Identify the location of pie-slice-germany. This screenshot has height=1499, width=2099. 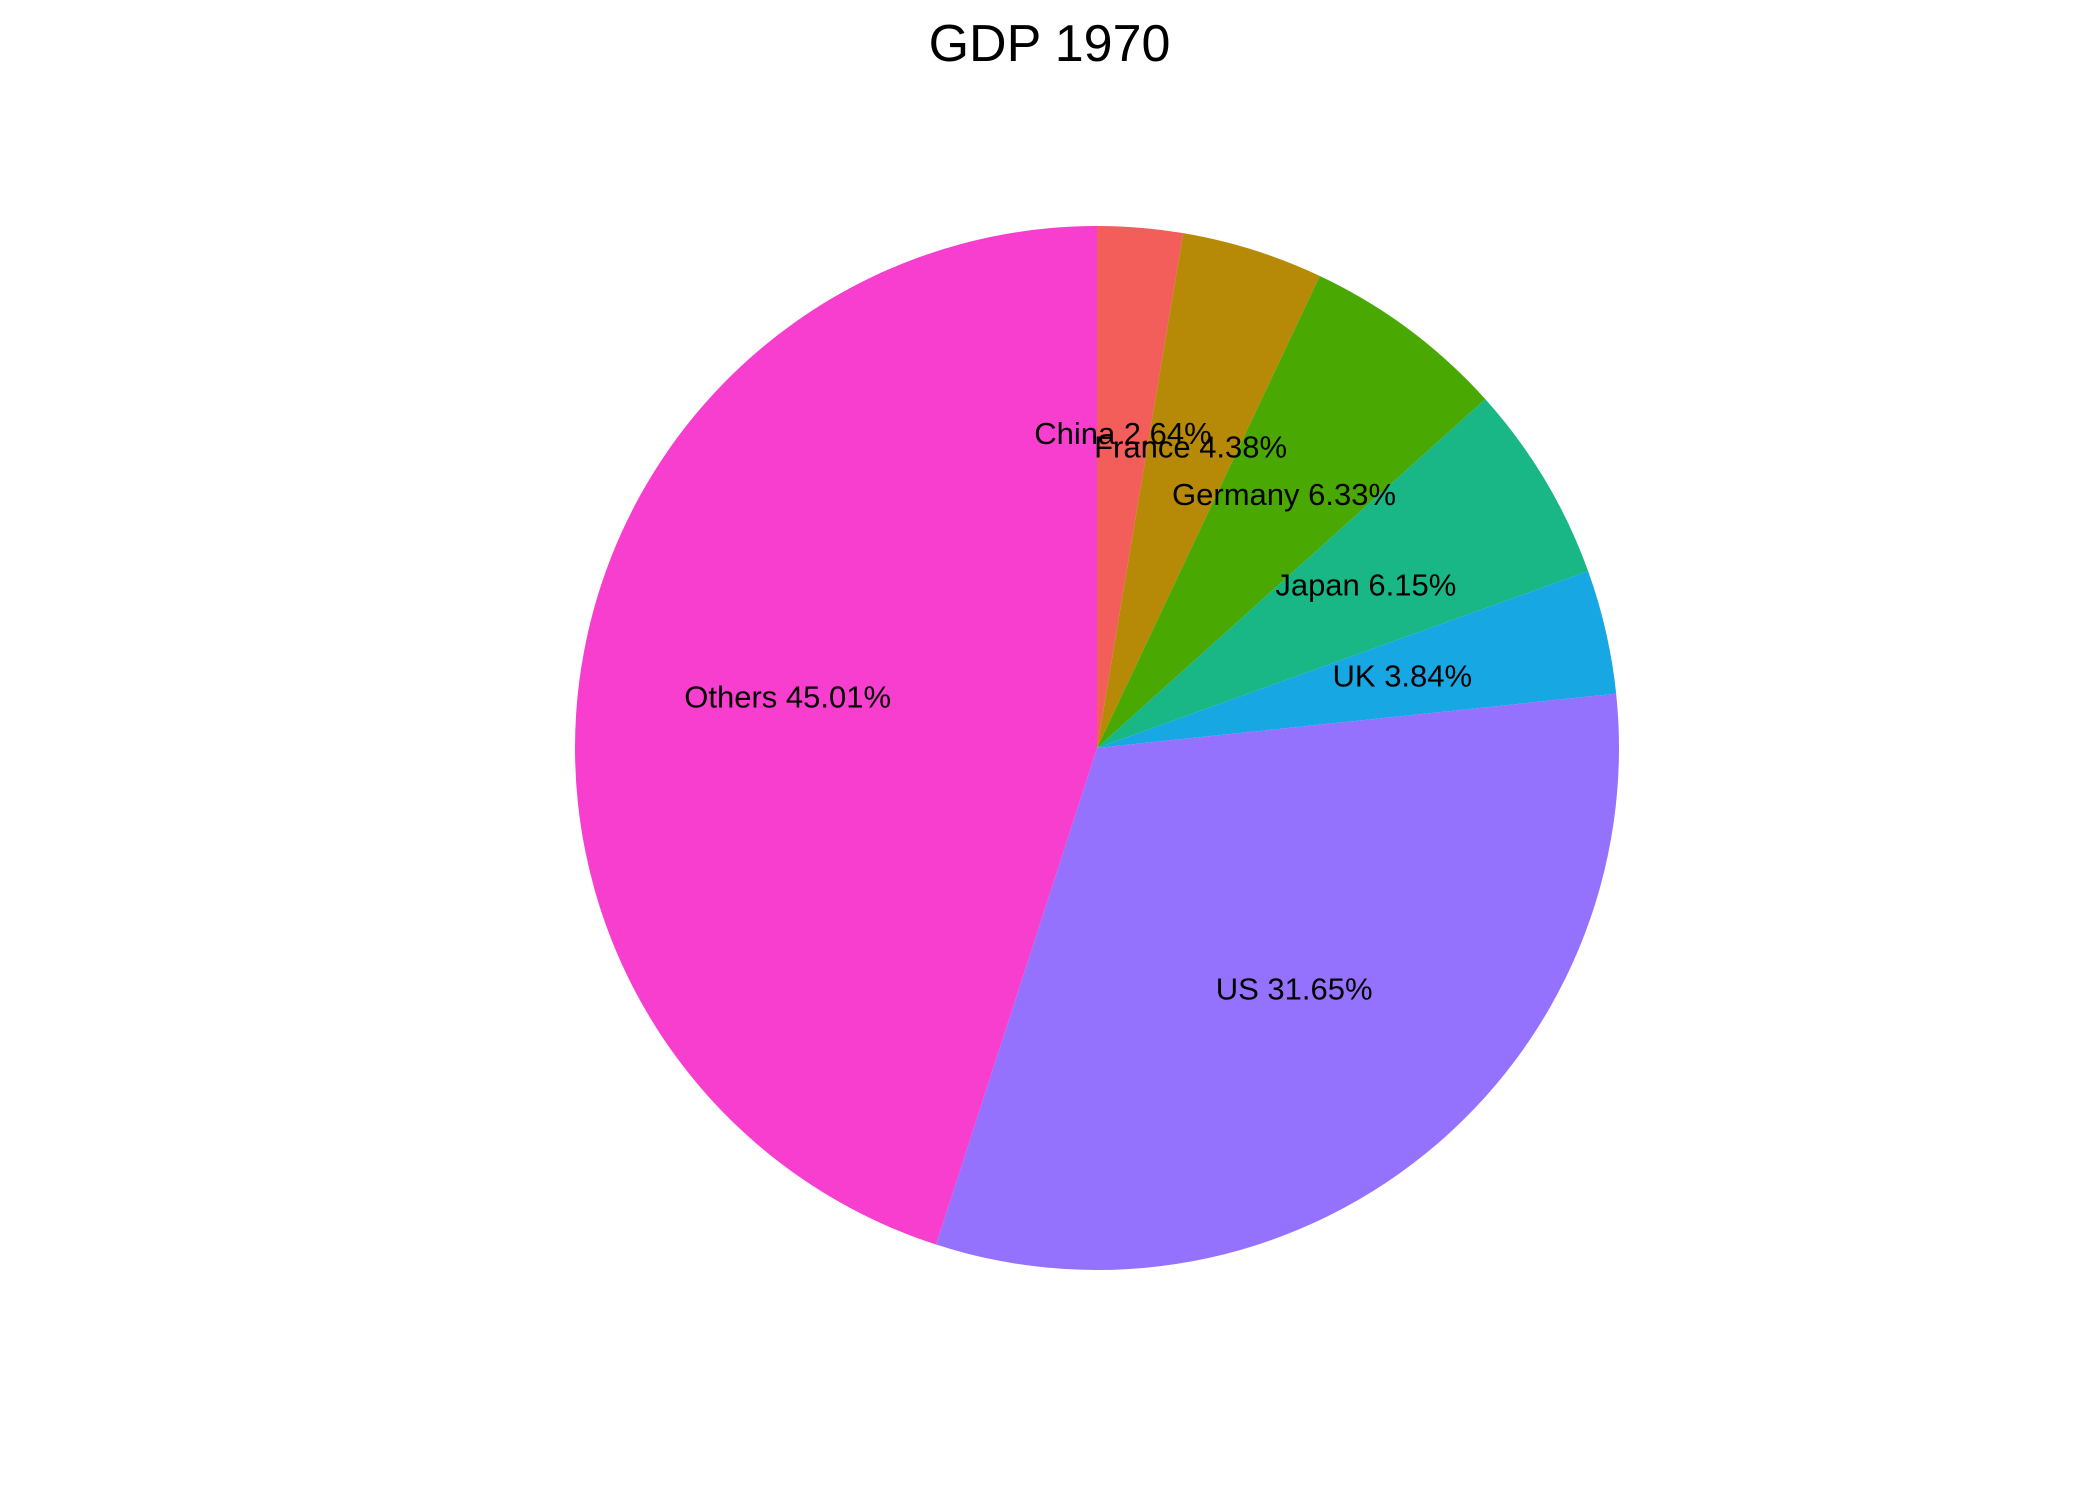
(1291, 511).